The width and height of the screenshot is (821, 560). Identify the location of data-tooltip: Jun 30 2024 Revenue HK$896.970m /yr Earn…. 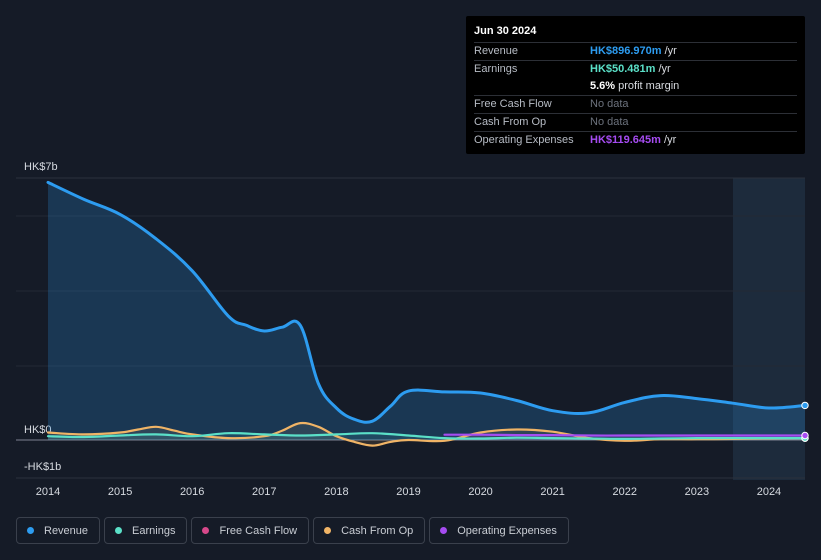
(635, 85).